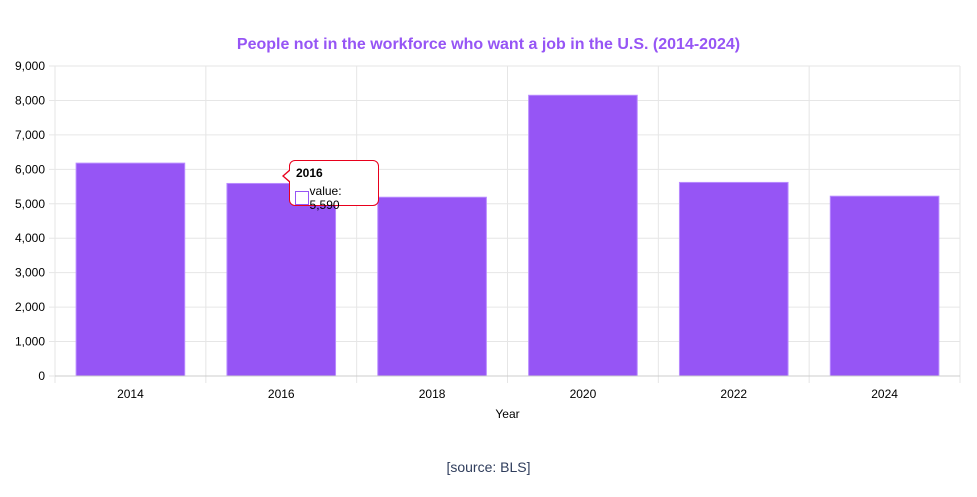 The image size is (977, 497). I want to click on bar-2020, so click(583, 235).